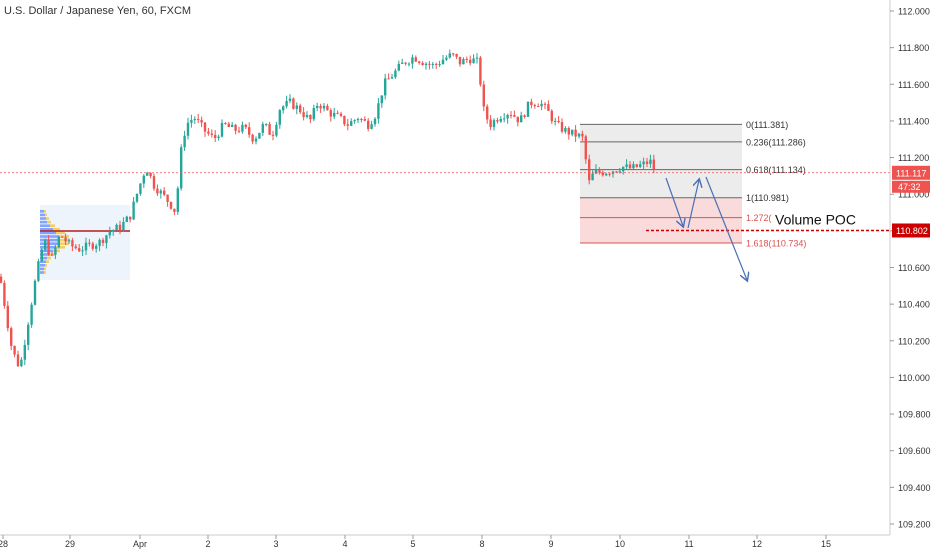  I want to click on countdown-value: 47:32, so click(909, 187).